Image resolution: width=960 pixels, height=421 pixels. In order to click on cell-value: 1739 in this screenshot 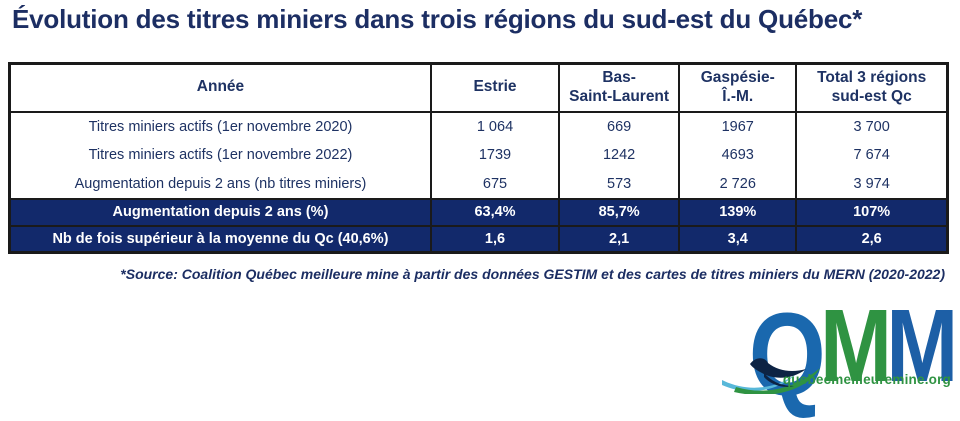, I will do `click(494, 155)`.